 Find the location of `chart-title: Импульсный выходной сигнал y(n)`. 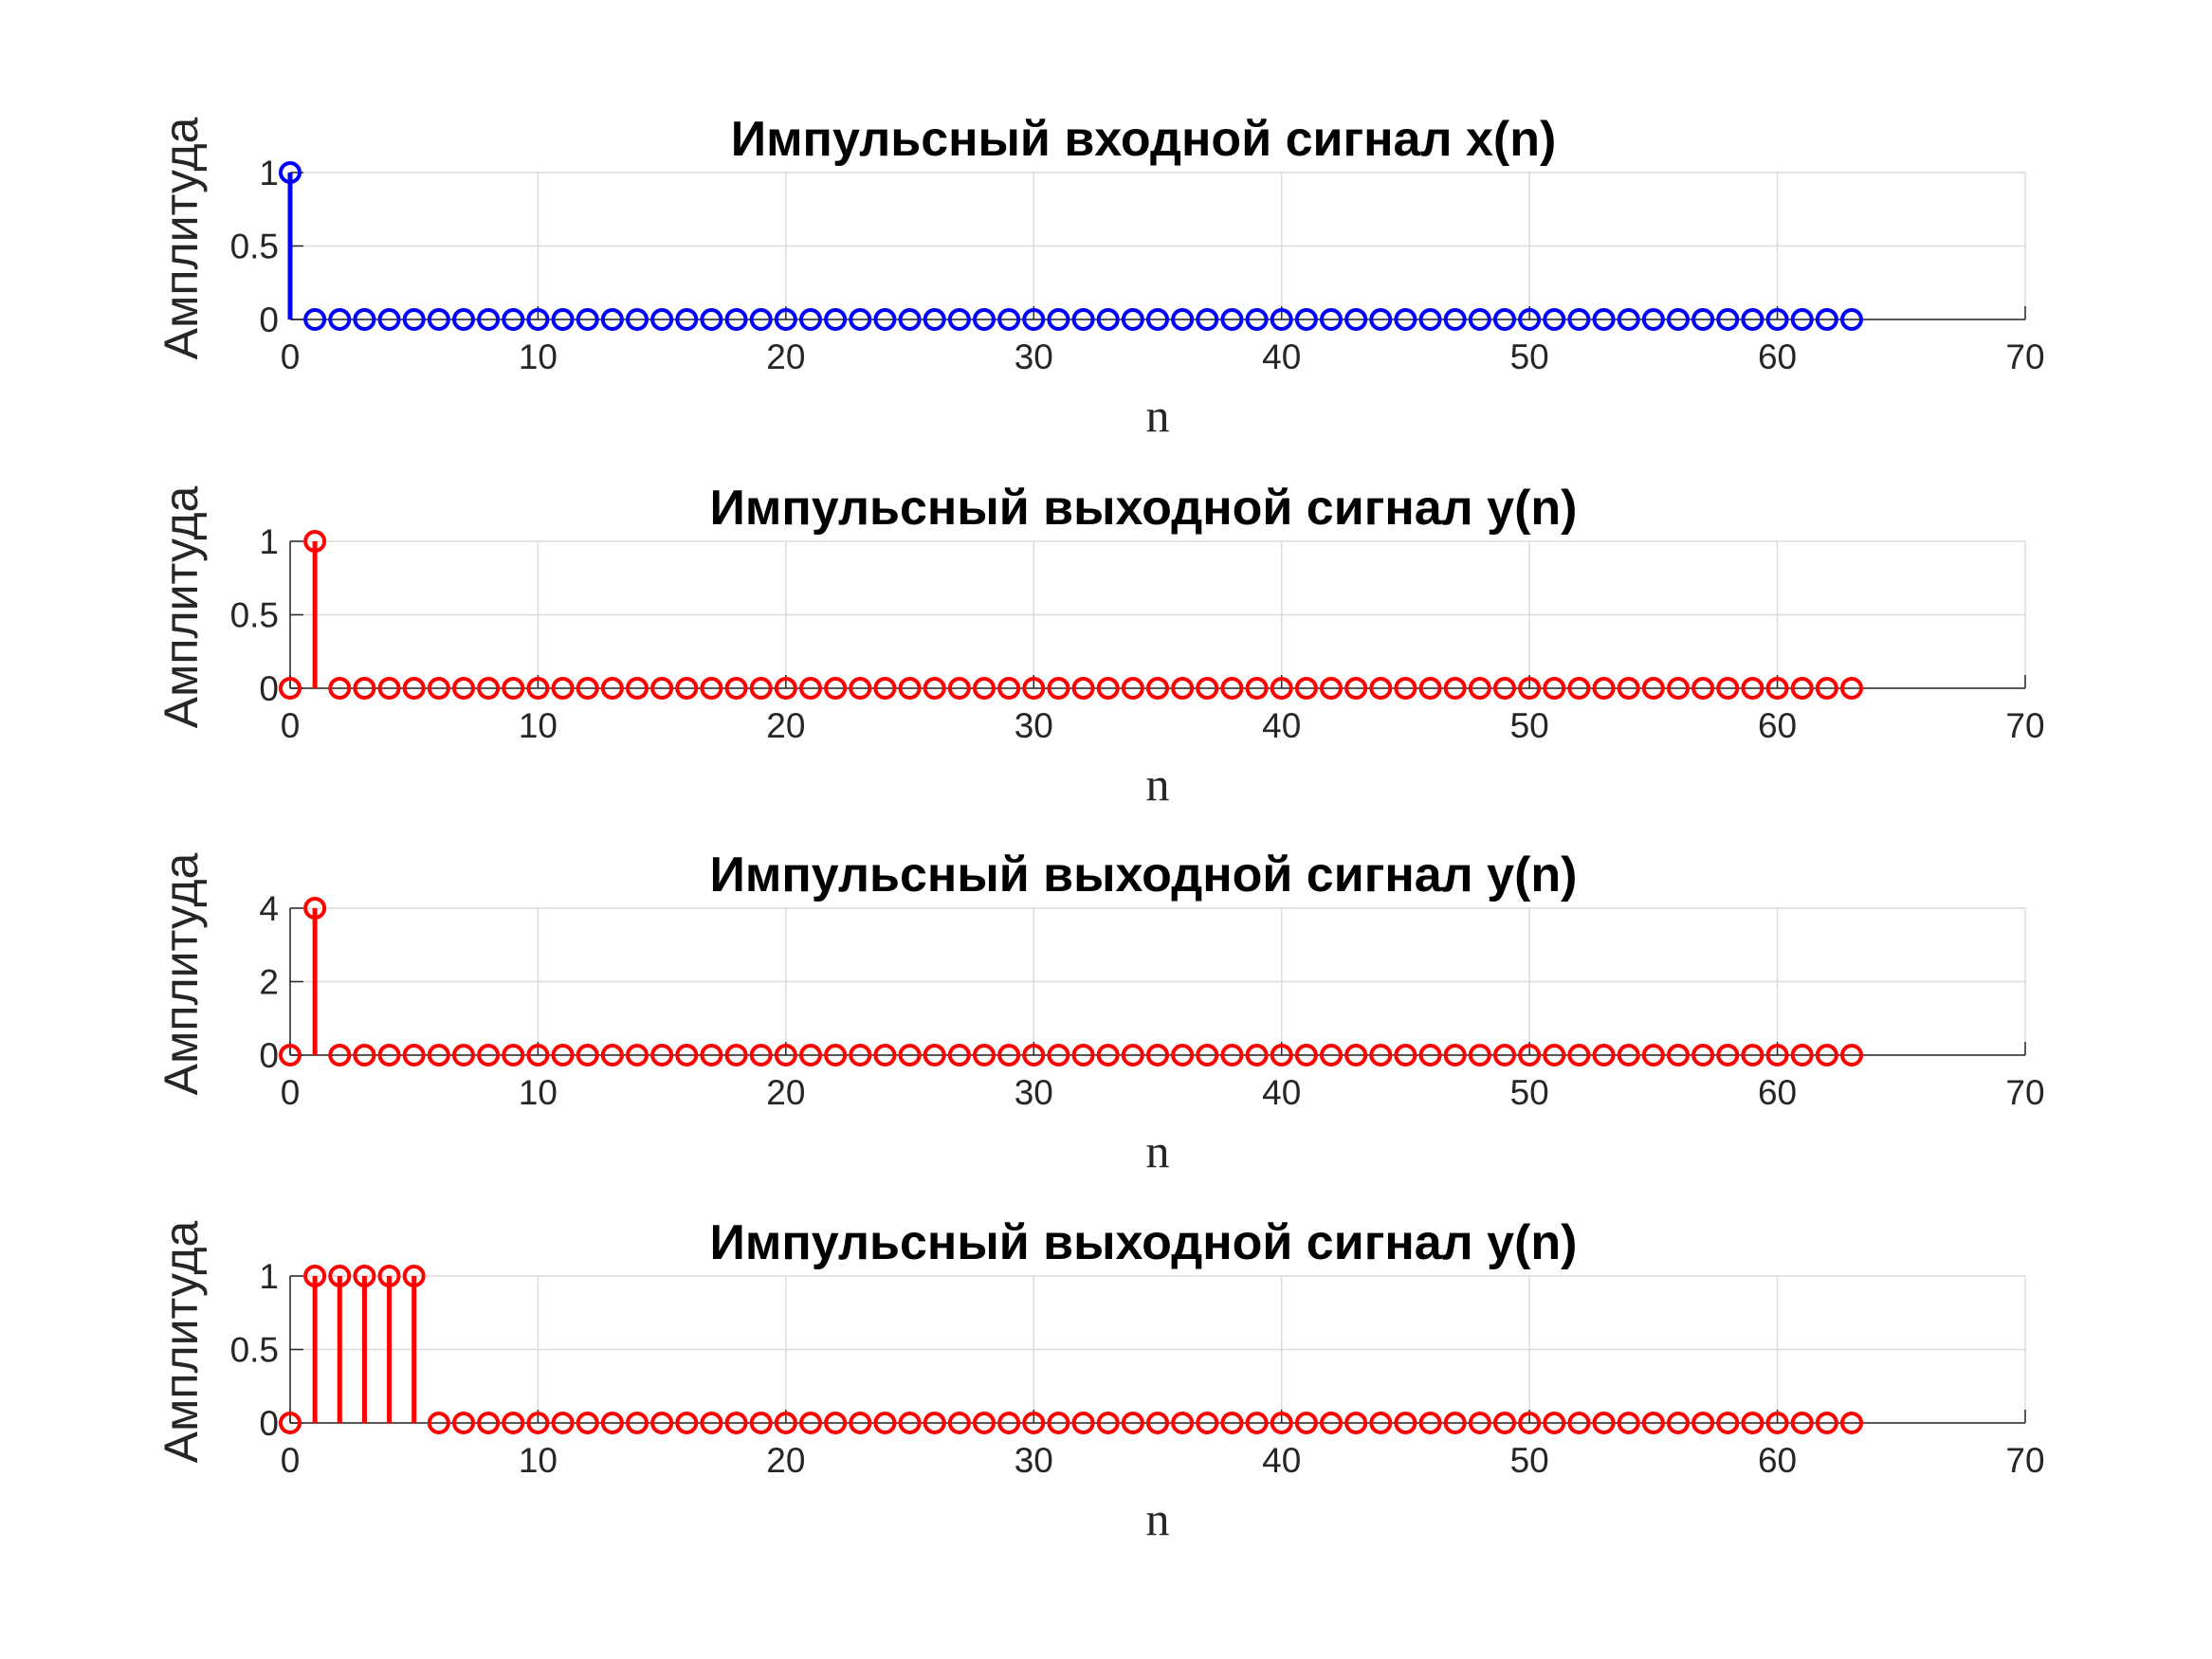

chart-title: Импульсный выходной сигнал y(n) is located at coordinates (1144, 508).